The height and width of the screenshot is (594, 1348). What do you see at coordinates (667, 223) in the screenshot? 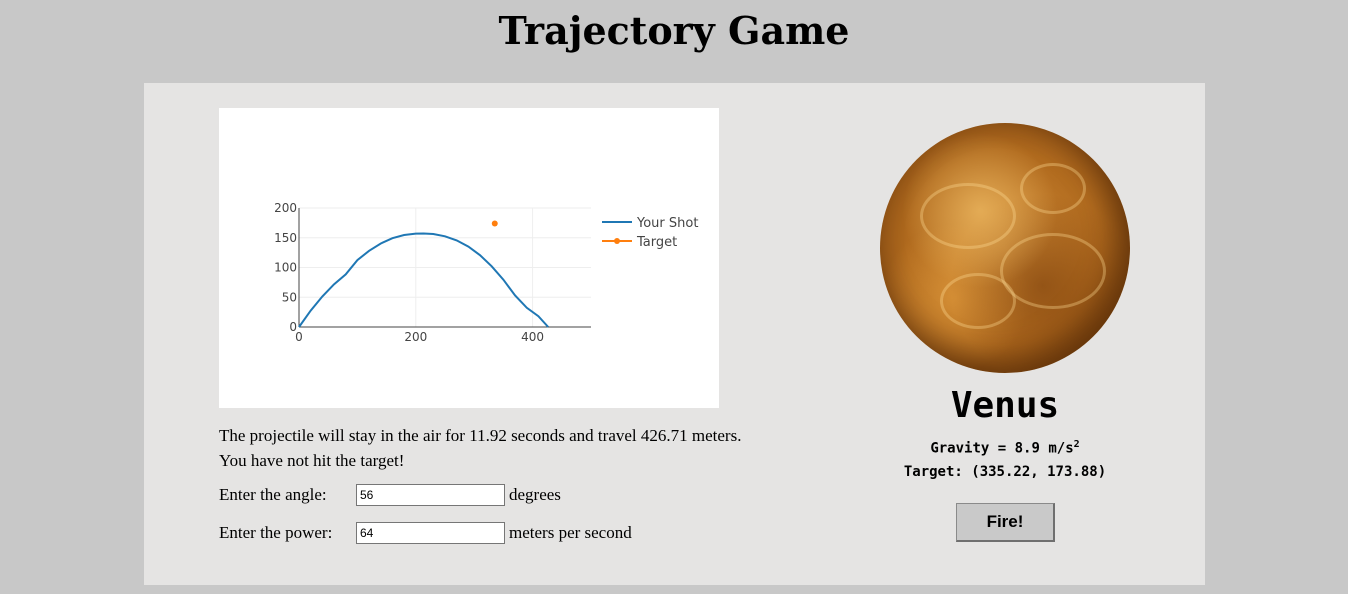
I see `legend-label: Your Shot` at bounding box center [667, 223].